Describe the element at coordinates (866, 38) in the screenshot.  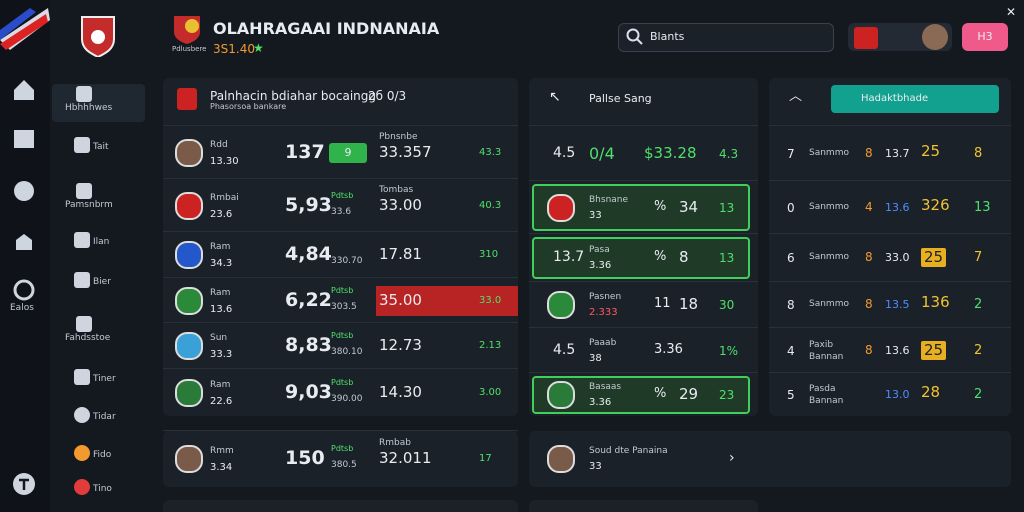
I see `profile-badge` at that location.